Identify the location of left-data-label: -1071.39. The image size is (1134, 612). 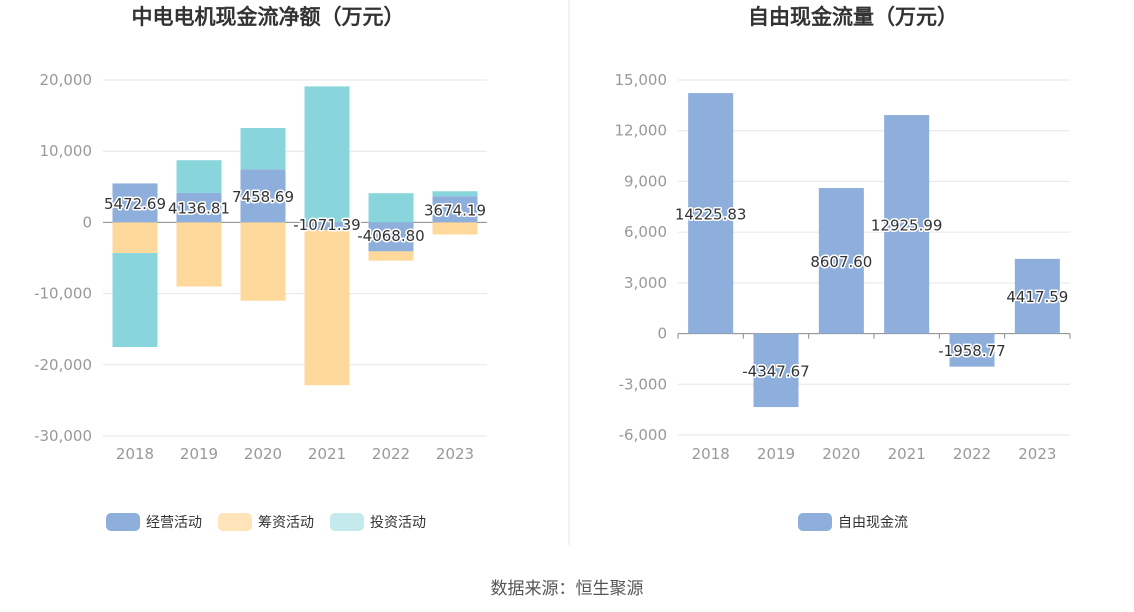
(326, 225).